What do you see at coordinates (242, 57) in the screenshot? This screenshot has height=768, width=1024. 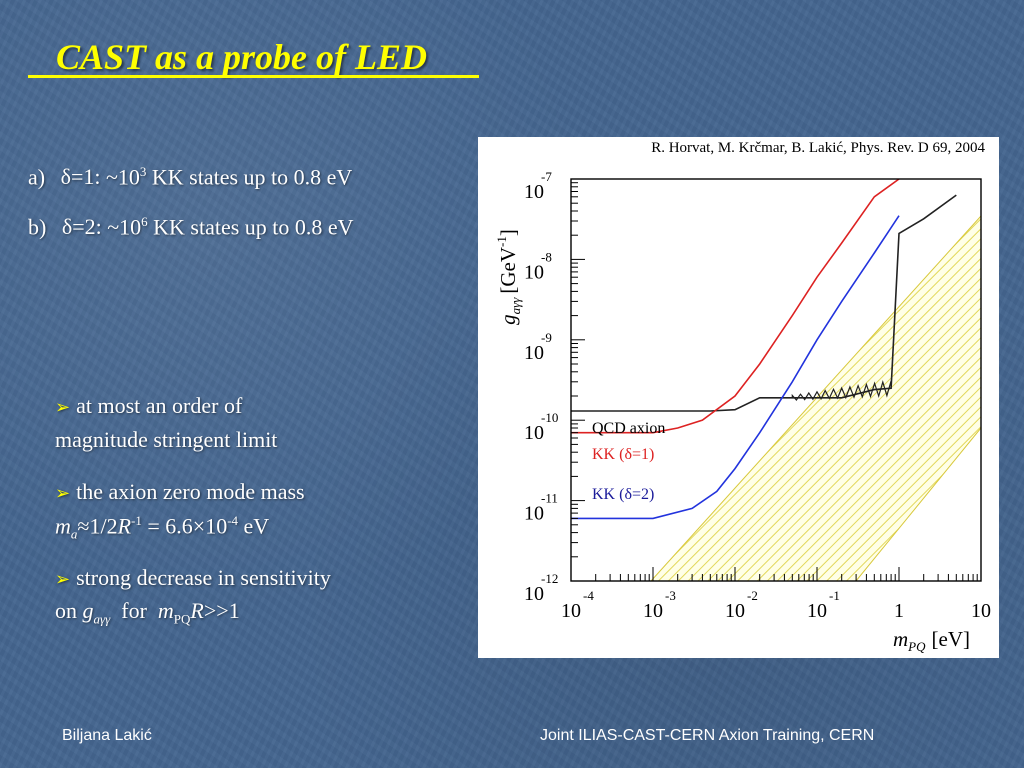 I see `slide-title: CAST as a probe of LED` at bounding box center [242, 57].